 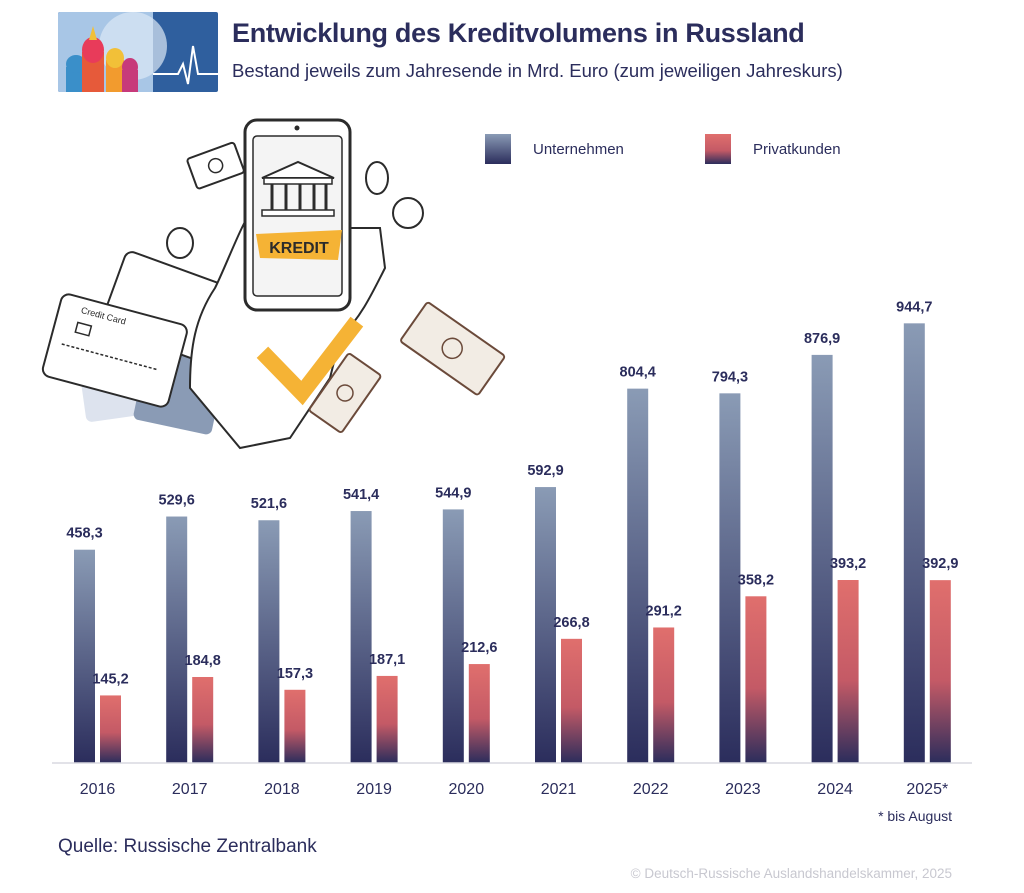 What do you see at coordinates (138, 52) in the screenshot?
I see `logo` at bounding box center [138, 52].